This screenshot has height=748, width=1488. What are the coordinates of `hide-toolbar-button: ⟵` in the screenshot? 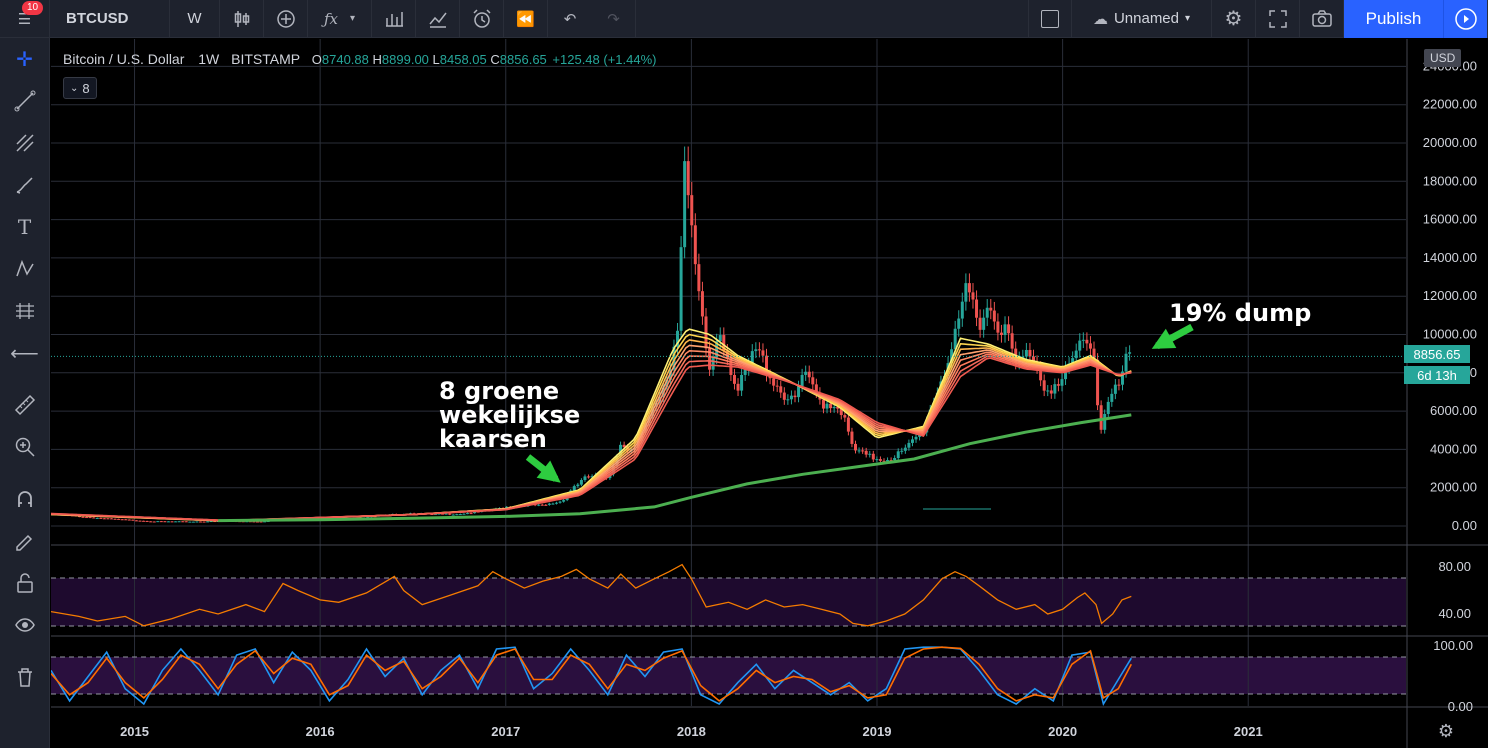 It's located at (25, 353).